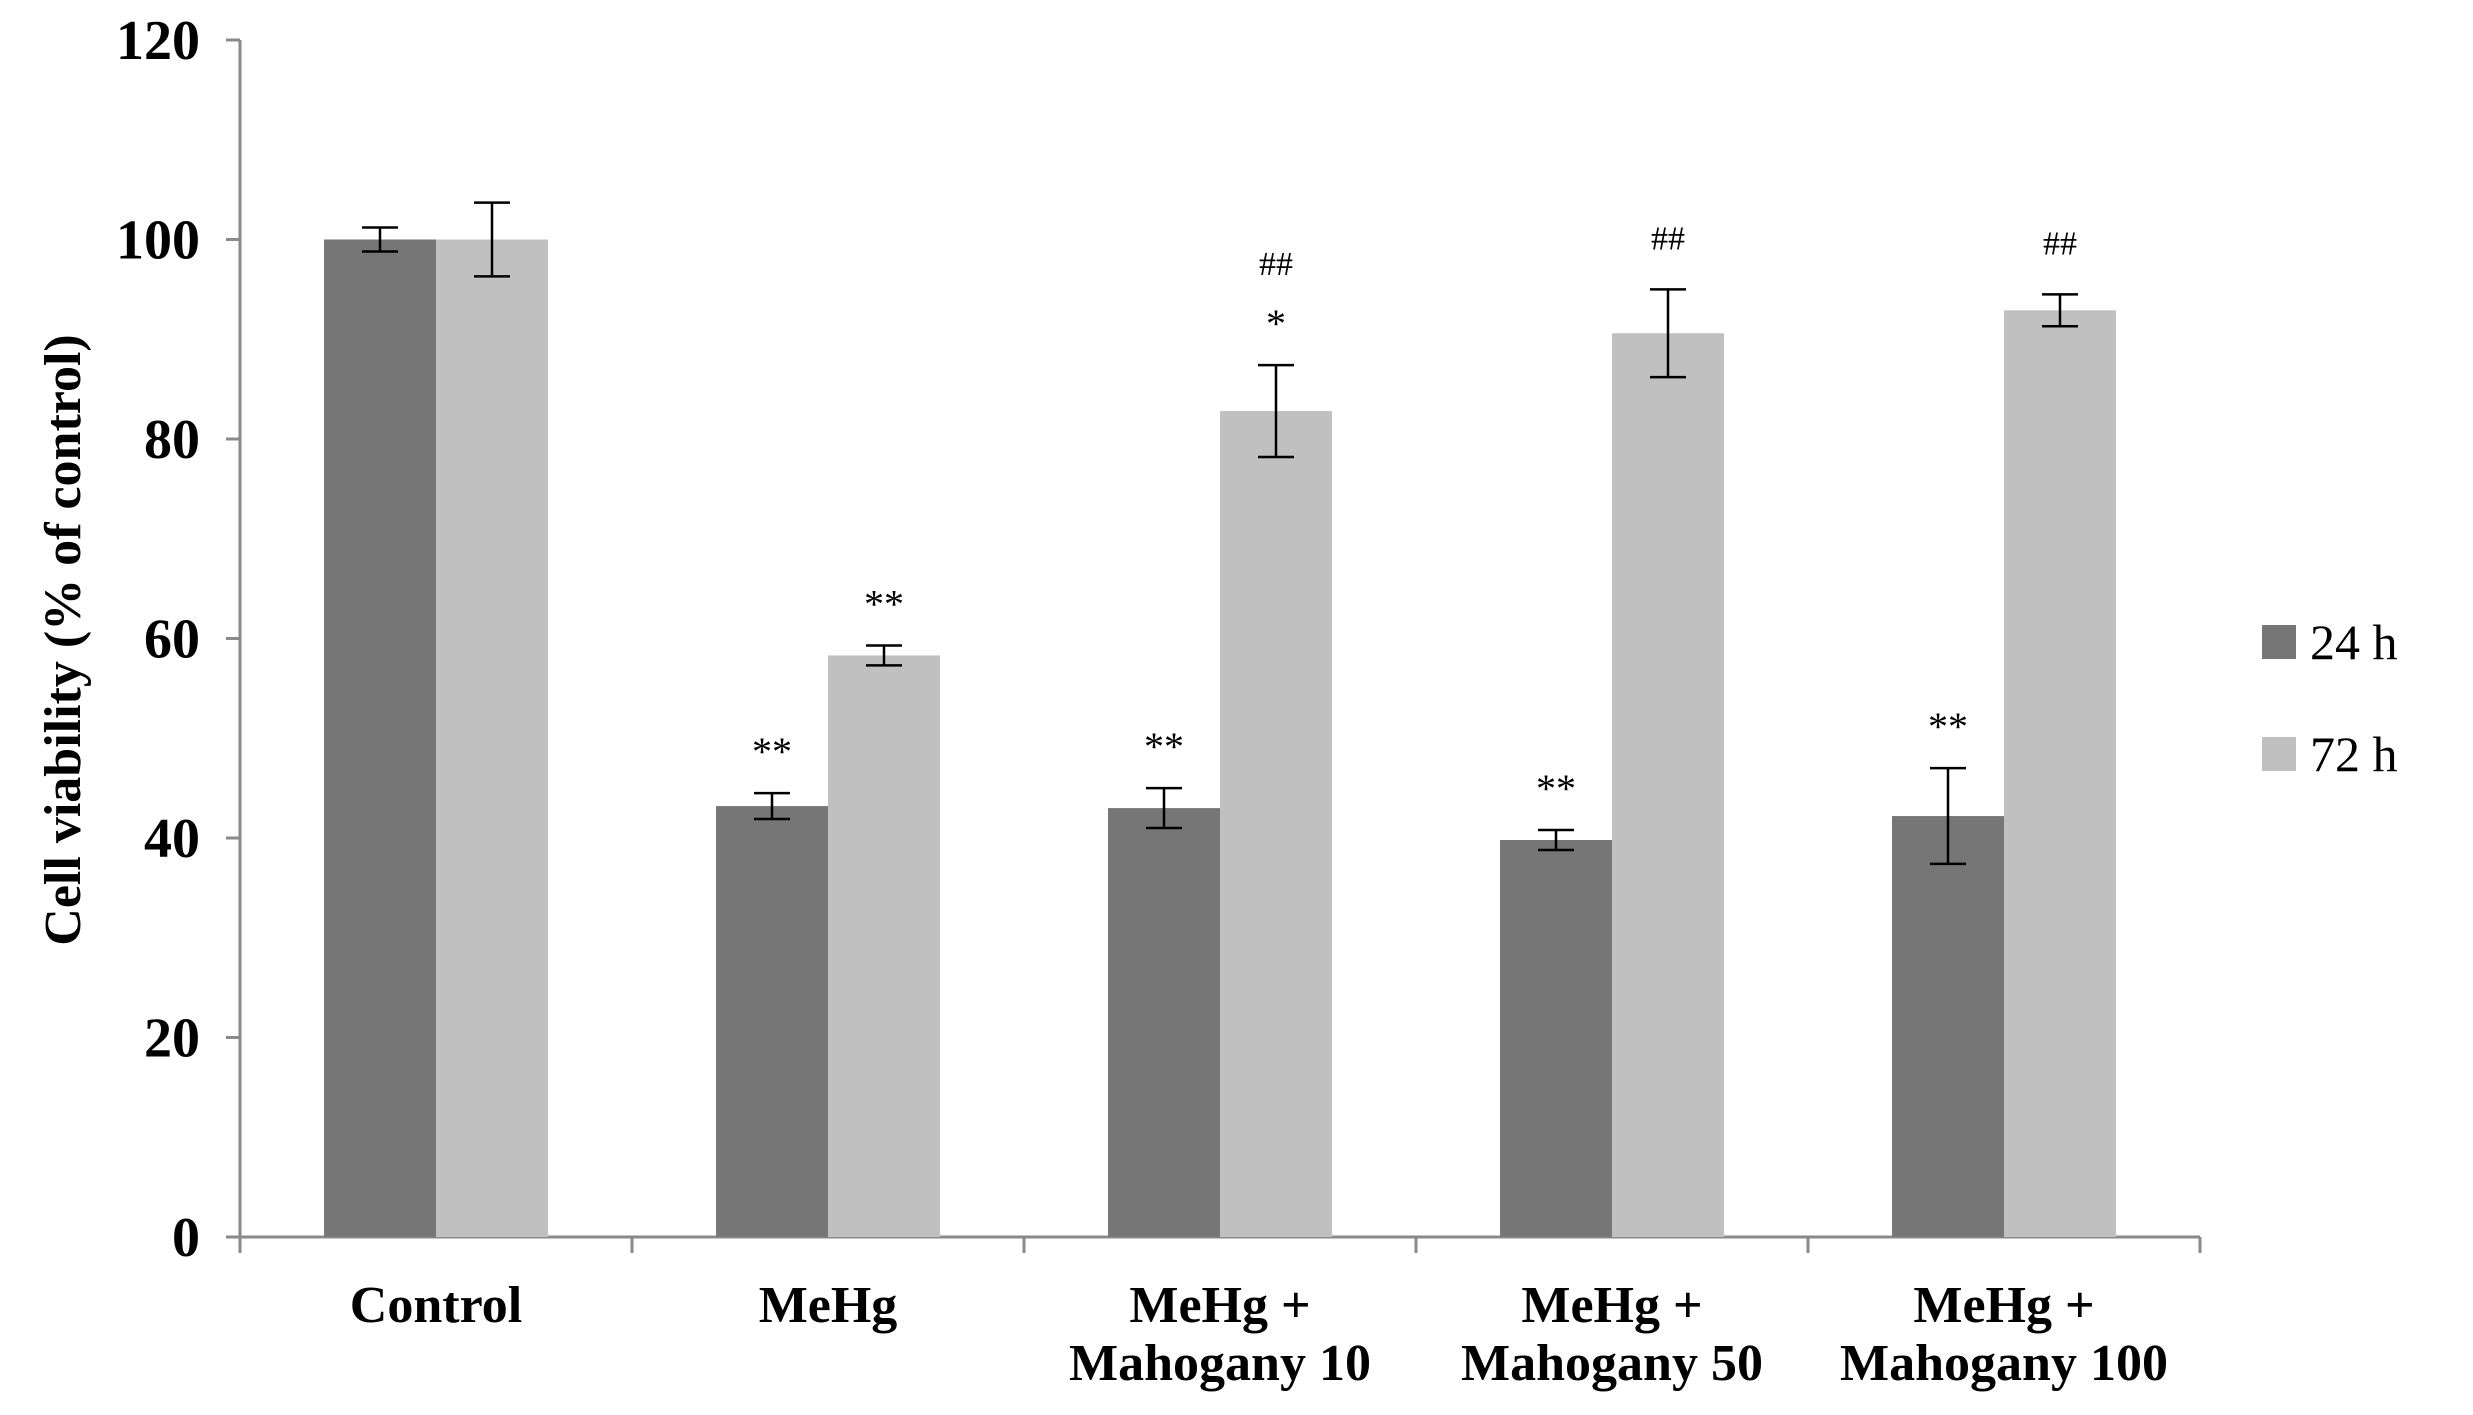  Describe the element at coordinates (1276, 323) in the screenshot. I see `significance-label: *` at that location.